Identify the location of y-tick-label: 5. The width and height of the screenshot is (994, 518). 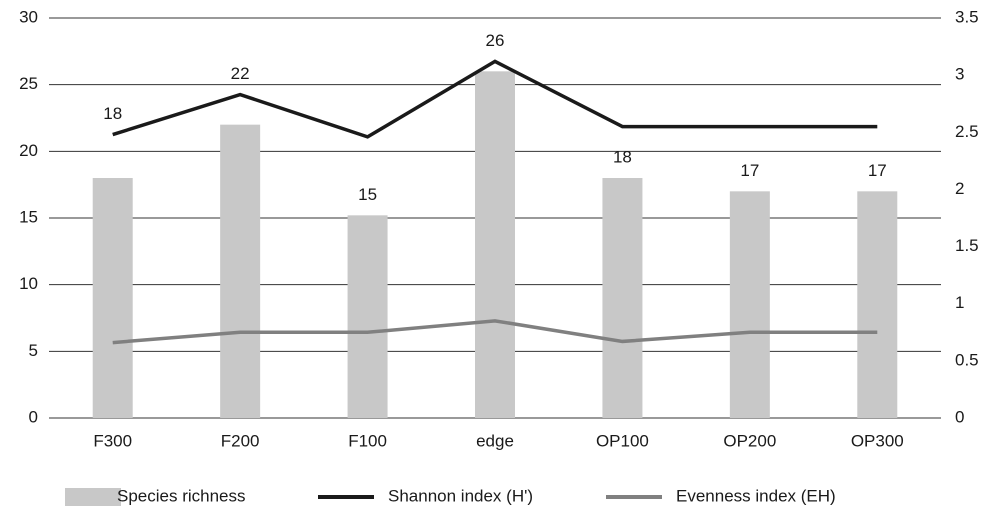
(33, 350).